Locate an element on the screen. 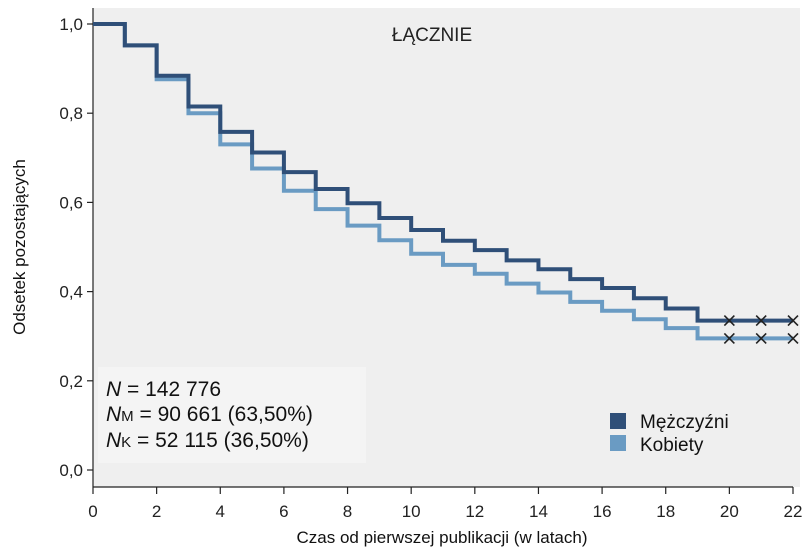 Image resolution: width=805 pixels, height=548 pixels. stats-n-men: NM = 90 661 (63,50%) is located at coordinates (209, 414).